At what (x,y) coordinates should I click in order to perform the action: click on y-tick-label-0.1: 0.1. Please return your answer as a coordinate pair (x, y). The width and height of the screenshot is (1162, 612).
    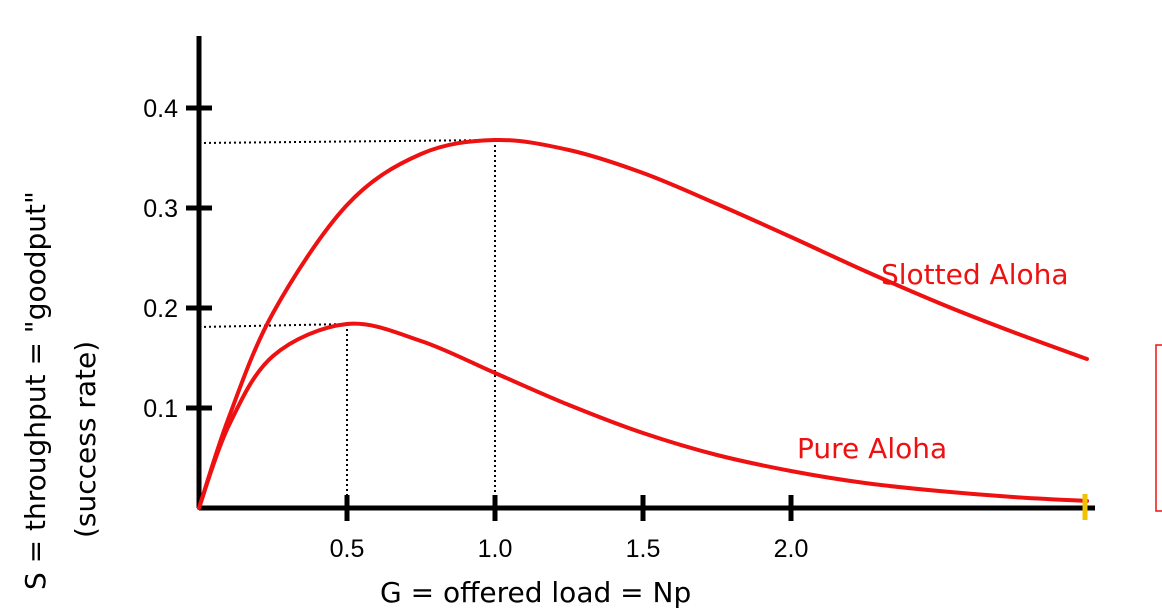
    Looking at the image, I should click on (160, 409).